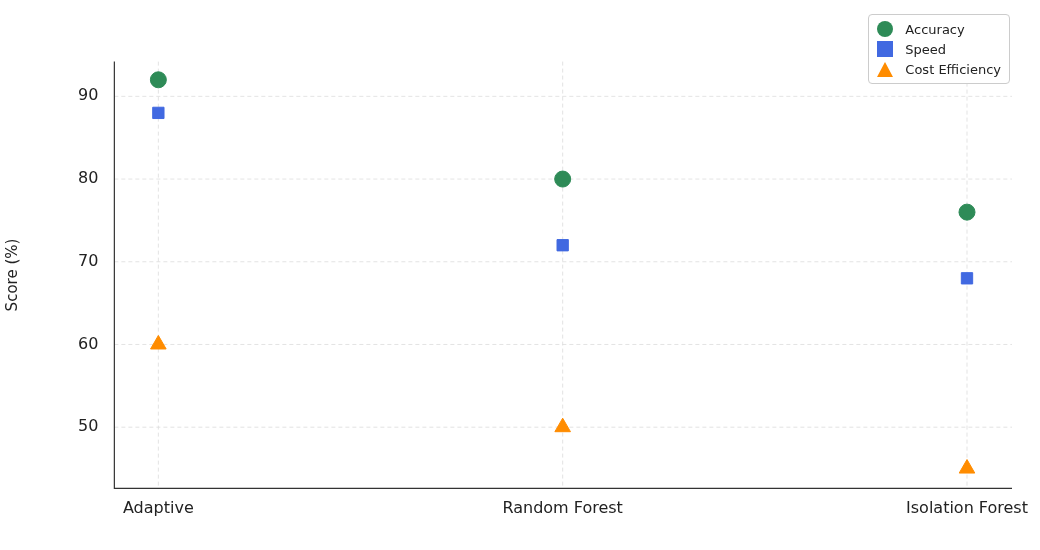  I want to click on legend-label: Cost Efficiency, so click(953, 69).